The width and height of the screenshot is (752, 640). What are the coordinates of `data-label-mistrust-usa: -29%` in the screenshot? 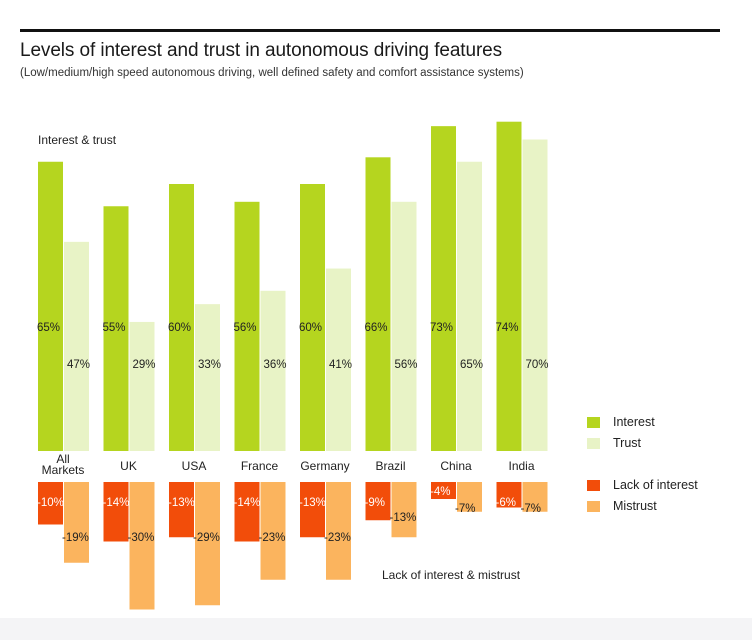 It's located at (206, 538).